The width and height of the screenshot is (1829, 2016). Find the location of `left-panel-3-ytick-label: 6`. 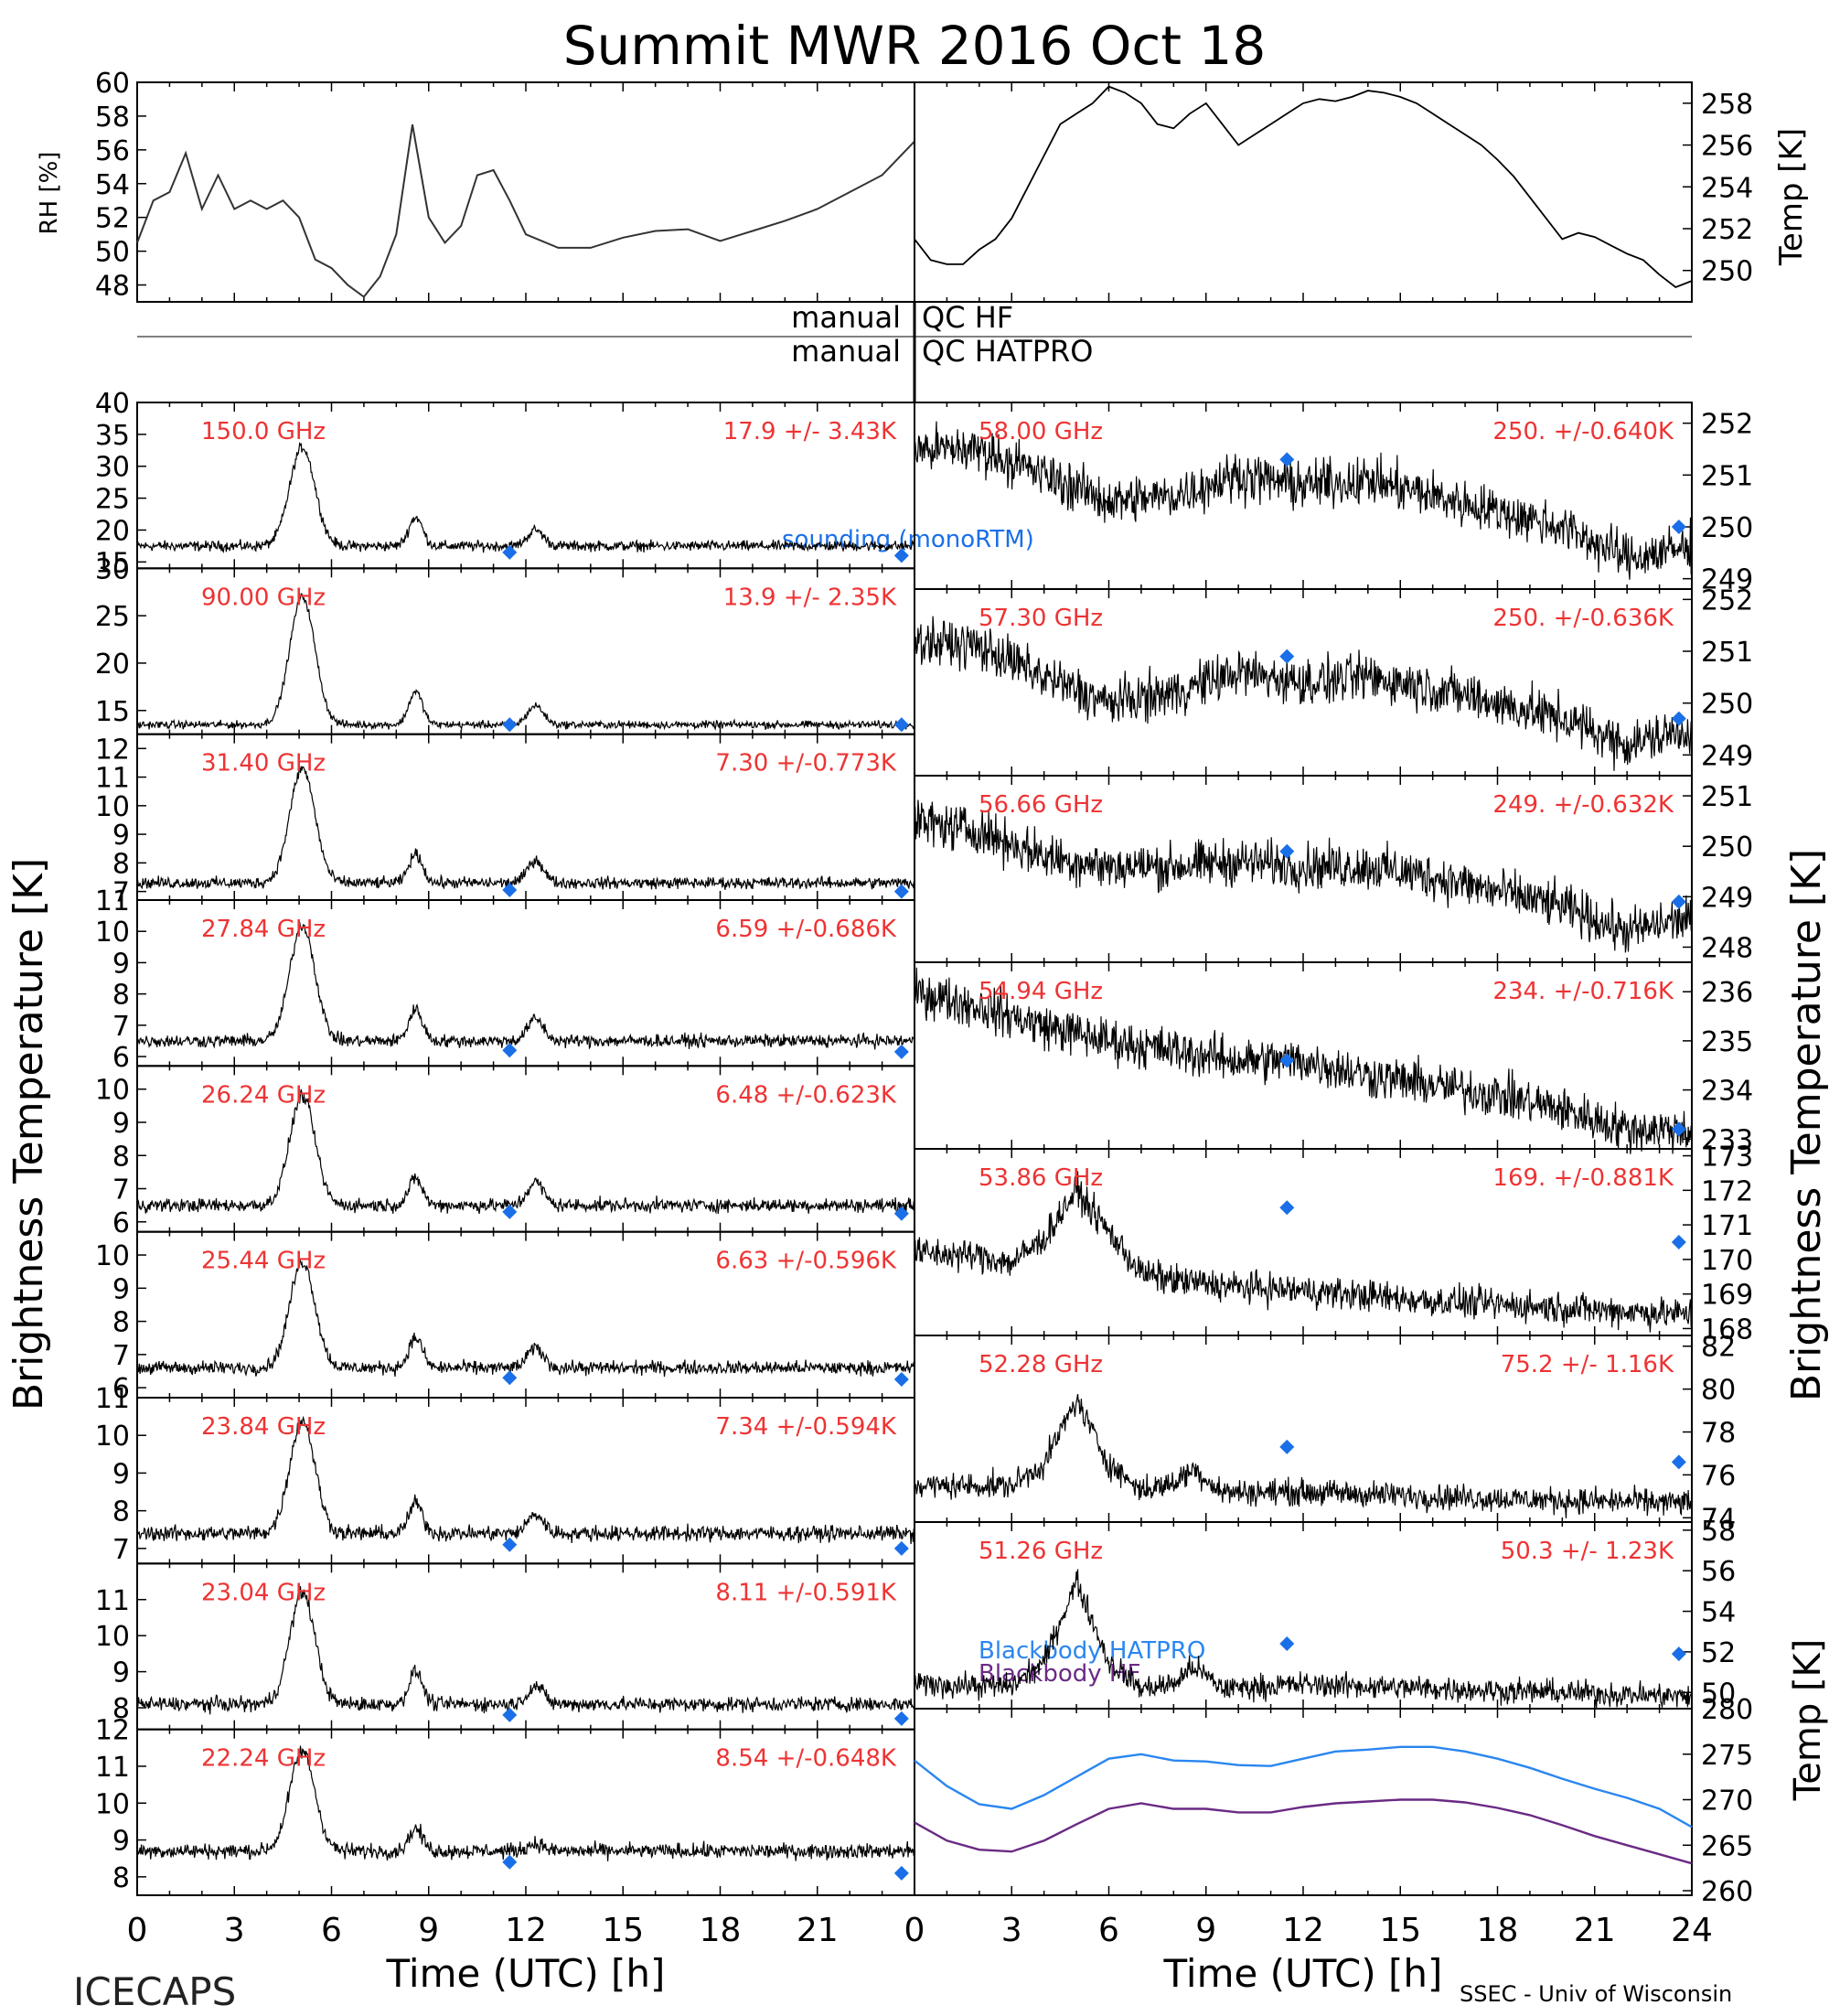

left-panel-3-ytick-label: 6 is located at coordinates (121, 1058).